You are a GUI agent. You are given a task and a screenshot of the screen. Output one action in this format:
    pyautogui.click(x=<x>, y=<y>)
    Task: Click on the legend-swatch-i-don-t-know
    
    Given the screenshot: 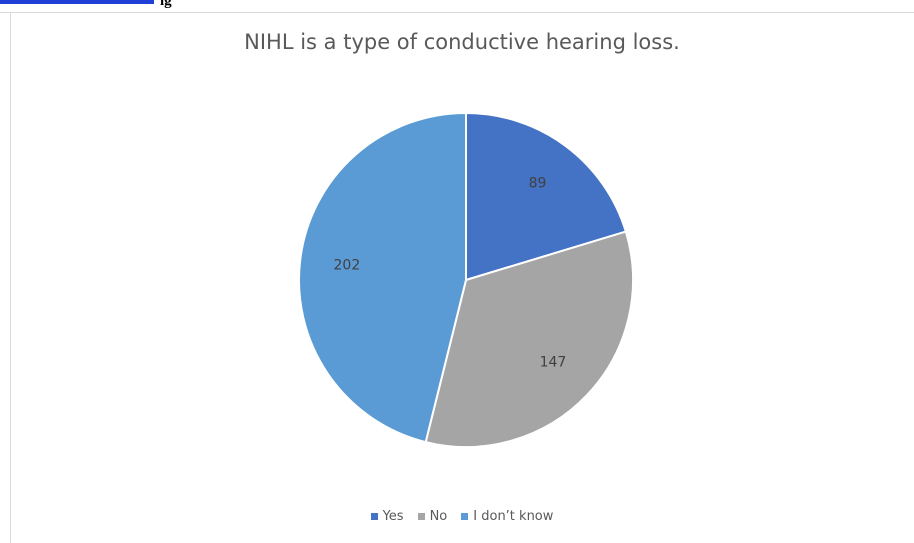 What is the action you would take?
    pyautogui.click(x=465, y=516)
    